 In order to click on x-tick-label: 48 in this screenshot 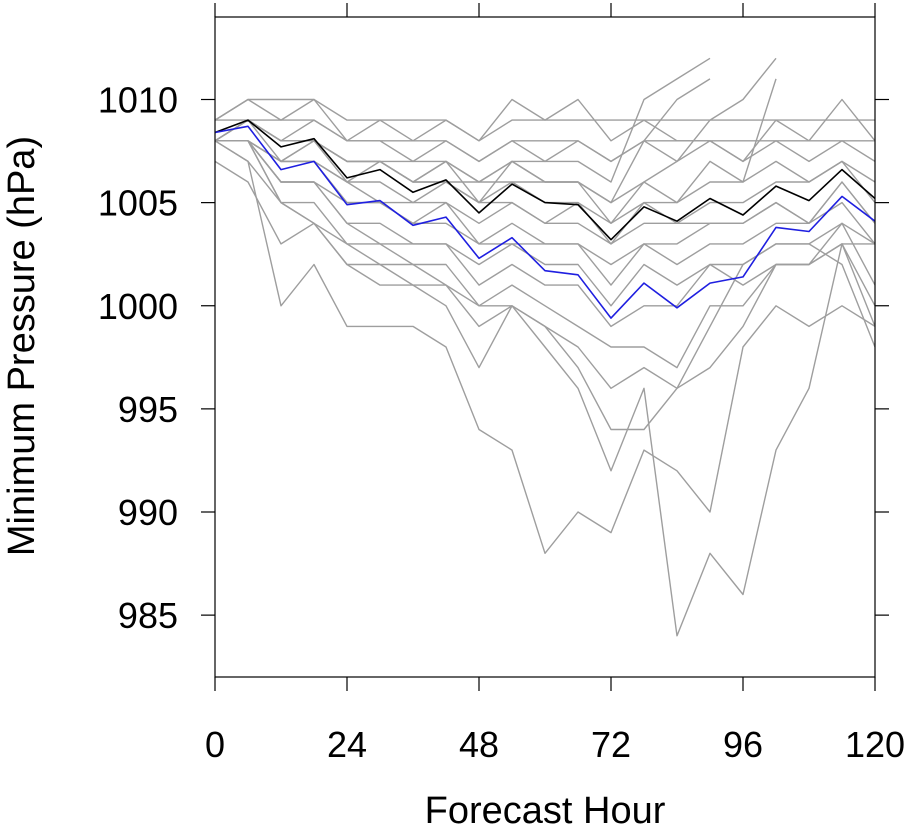, I will do `click(479, 744)`.